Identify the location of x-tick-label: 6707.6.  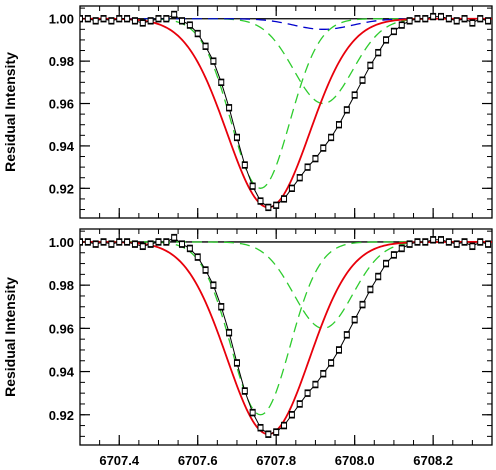
(198, 460).